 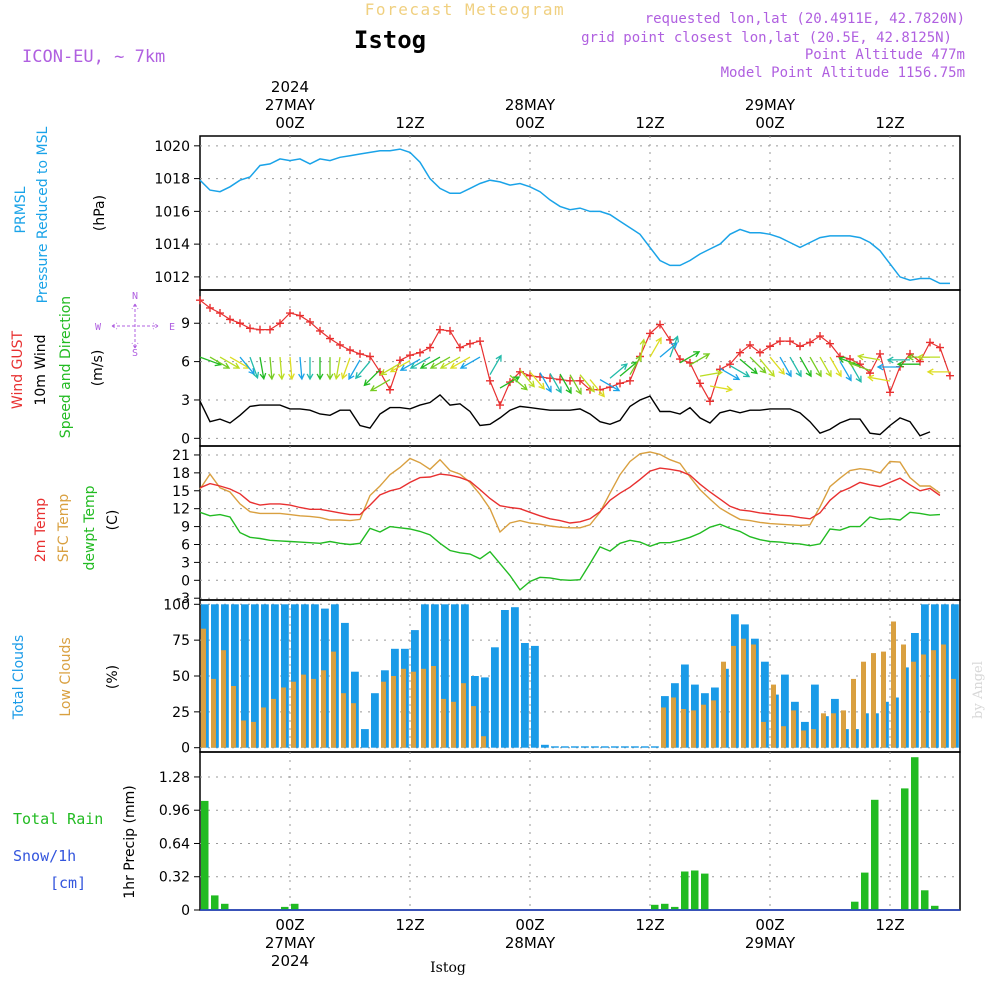 What do you see at coordinates (66, 367) in the screenshot?
I see `wind-label-speed-dir: Speed and Direction` at bounding box center [66, 367].